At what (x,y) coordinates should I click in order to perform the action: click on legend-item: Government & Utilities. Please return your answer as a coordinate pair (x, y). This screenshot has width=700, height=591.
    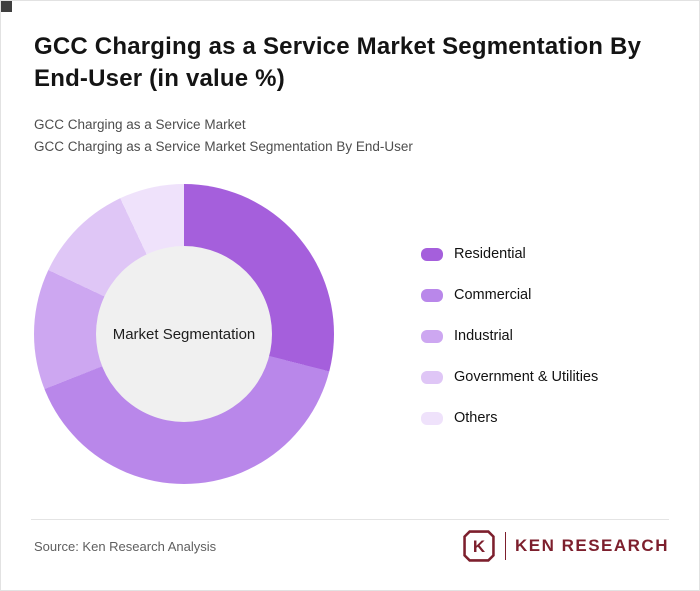
    Looking at the image, I should click on (509, 377).